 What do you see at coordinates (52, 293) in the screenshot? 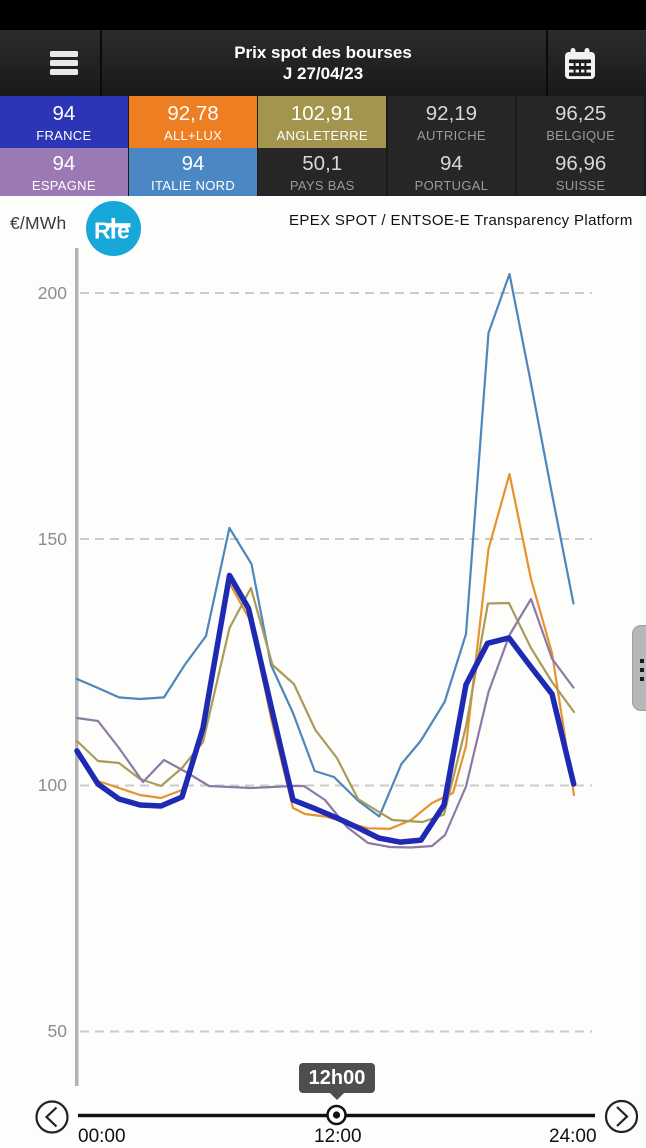
I see `svg-text: 200` at bounding box center [52, 293].